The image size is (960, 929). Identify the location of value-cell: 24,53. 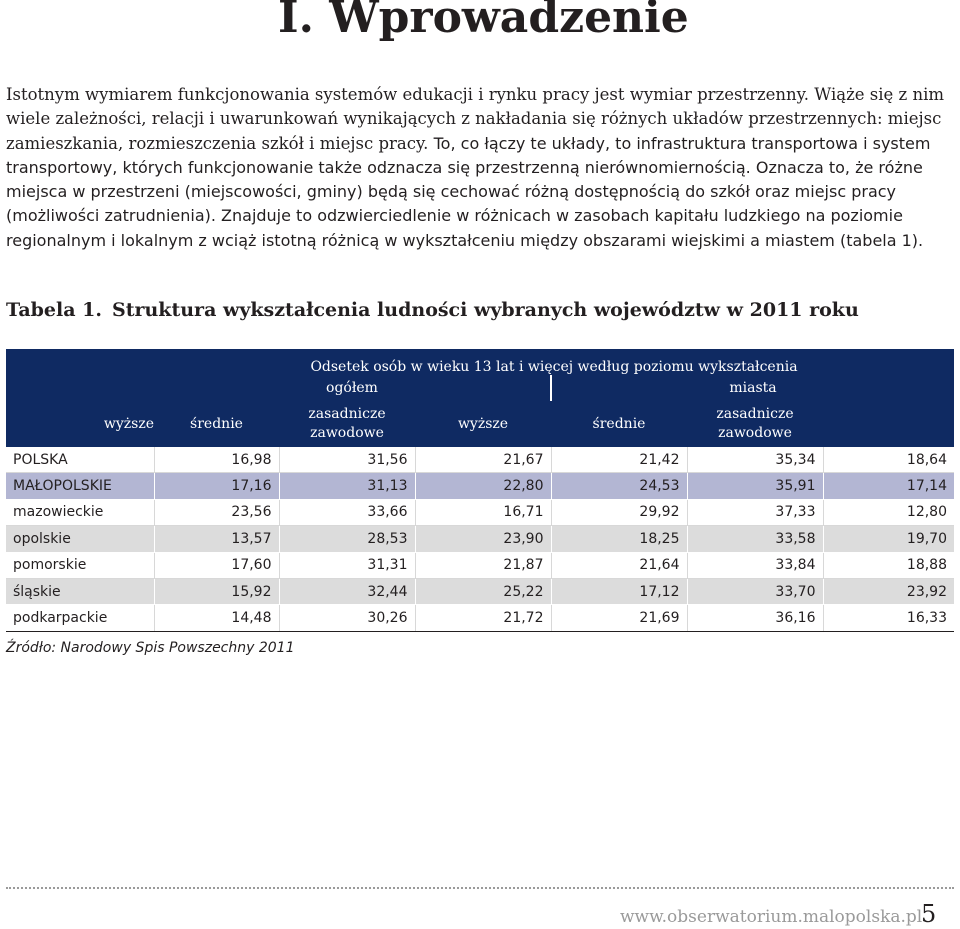
(618, 486).